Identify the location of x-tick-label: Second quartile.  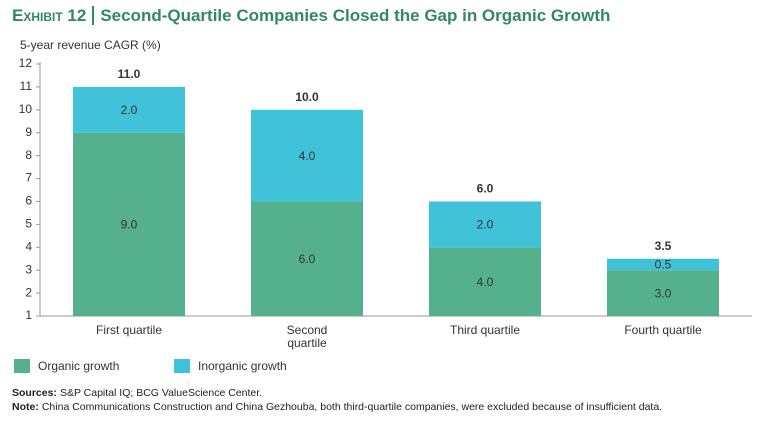
(307, 336).